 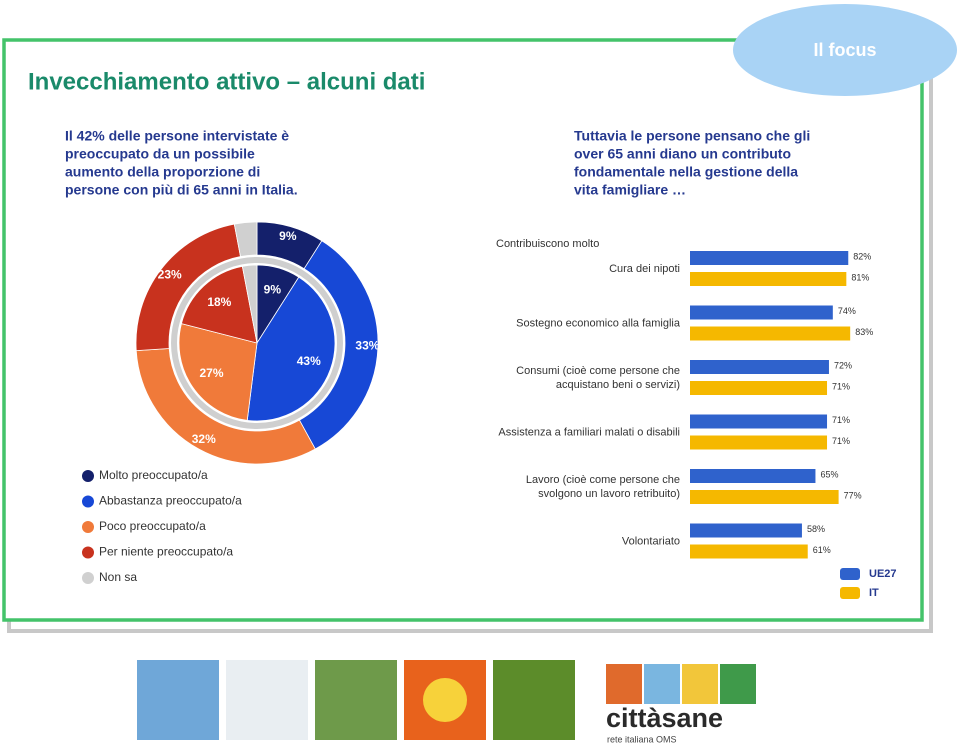 What do you see at coordinates (204, 439) in the screenshot?
I see `slice-label: 32%` at bounding box center [204, 439].